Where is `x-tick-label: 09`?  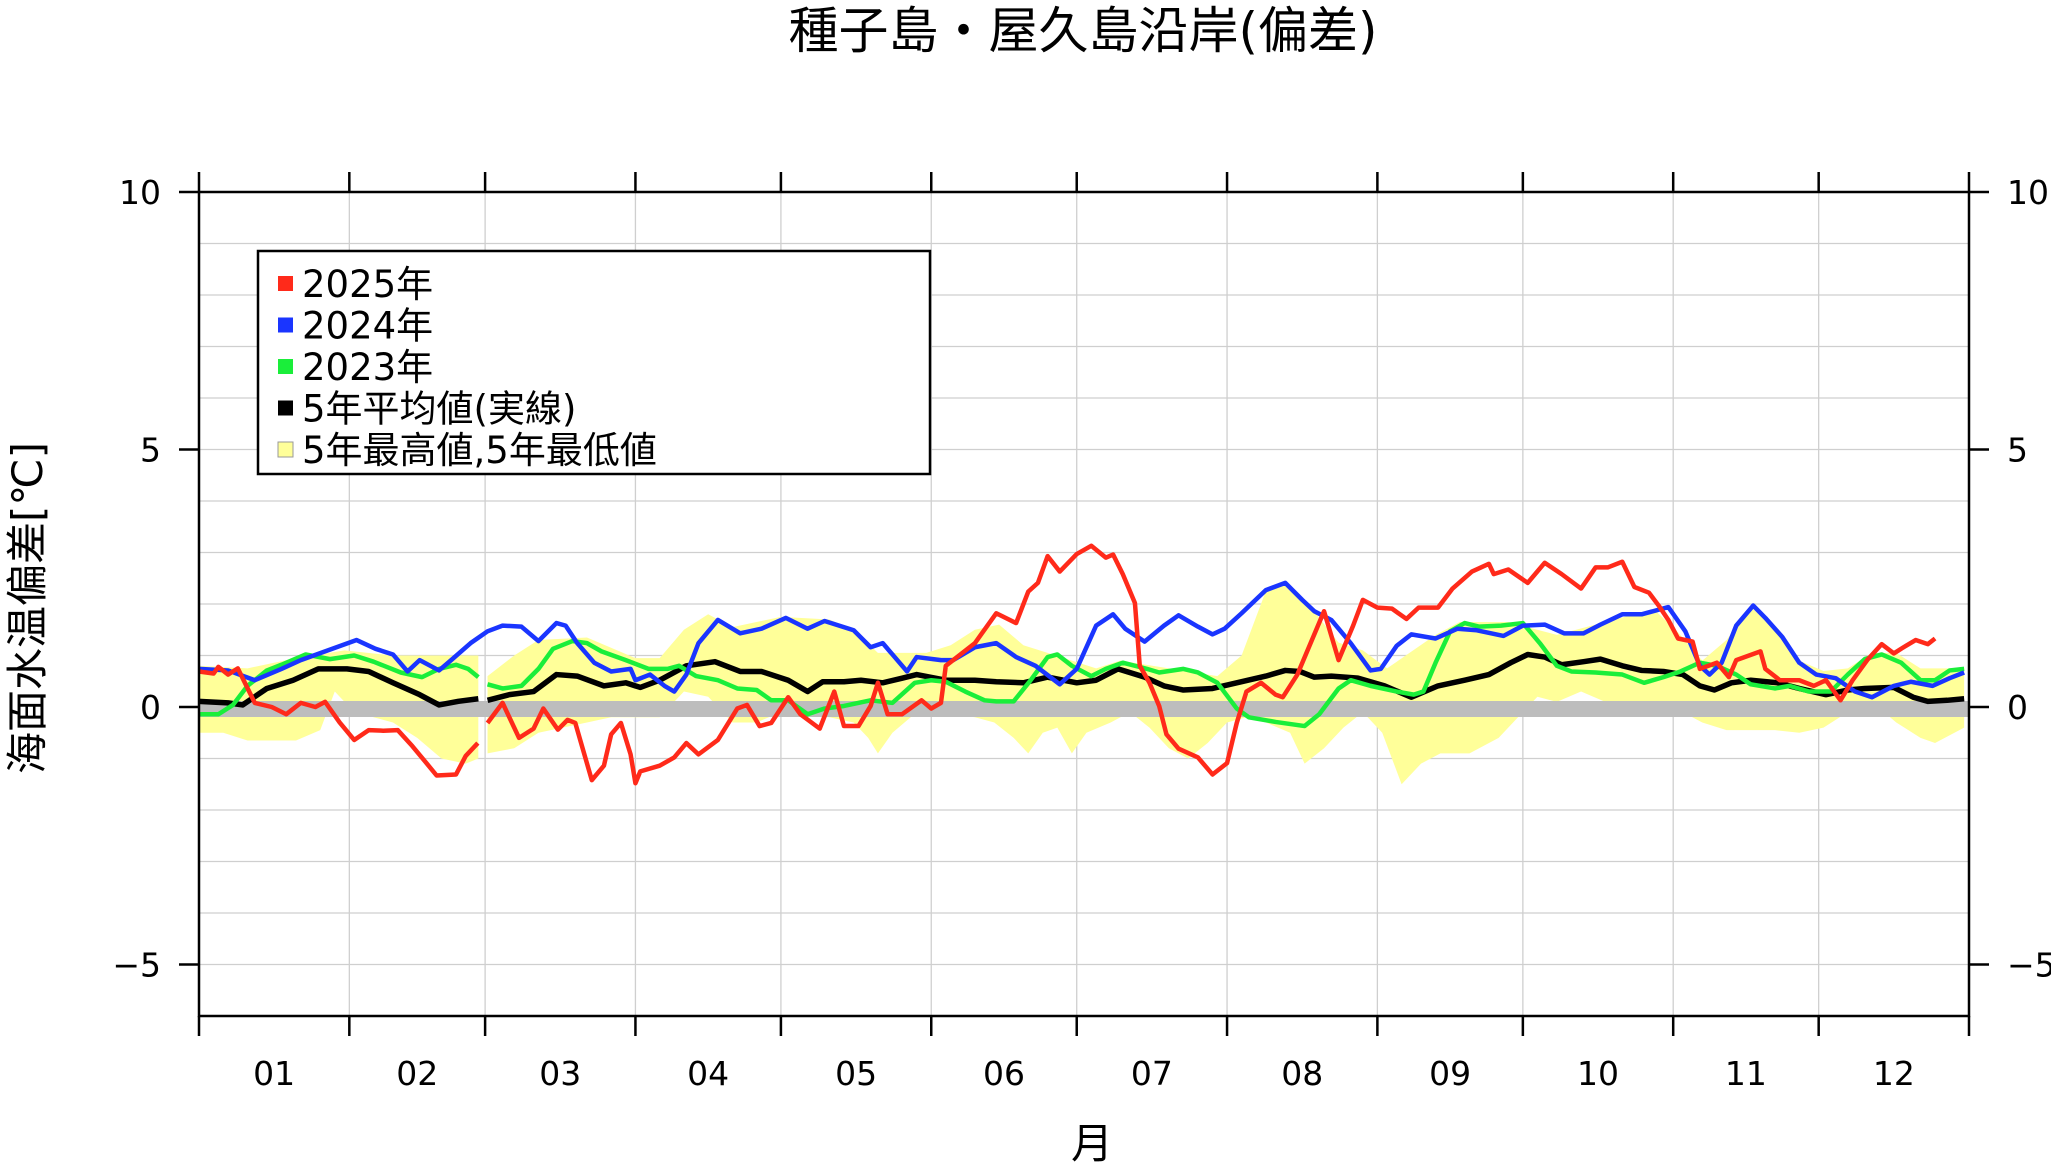
x-tick-label: 09 is located at coordinates (1450, 1073).